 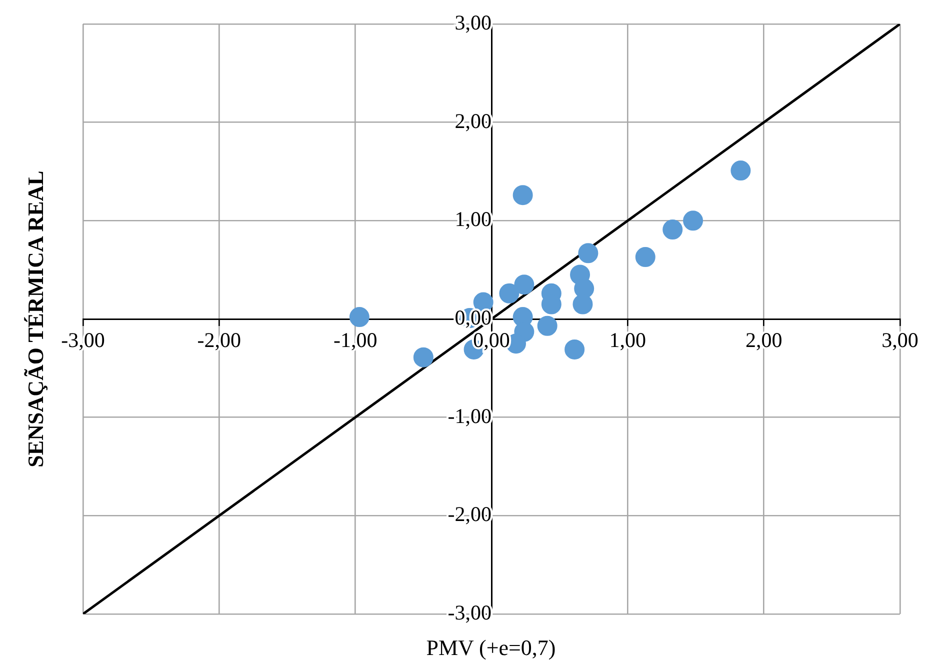 What do you see at coordinates (763, 340) in the screenshot?
I see `x-tick-label: 2,00` at bounding box center [763, 340].